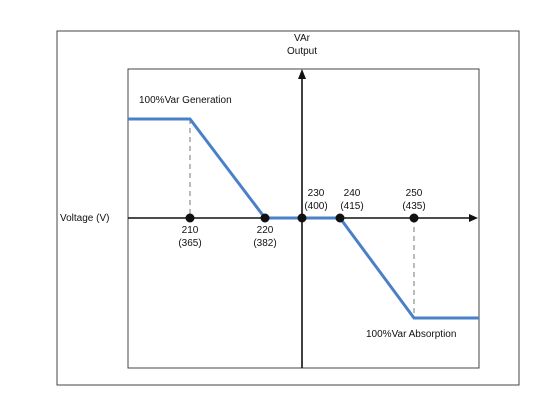  I want to click on tick-label-210: 210, so click(190, 230).